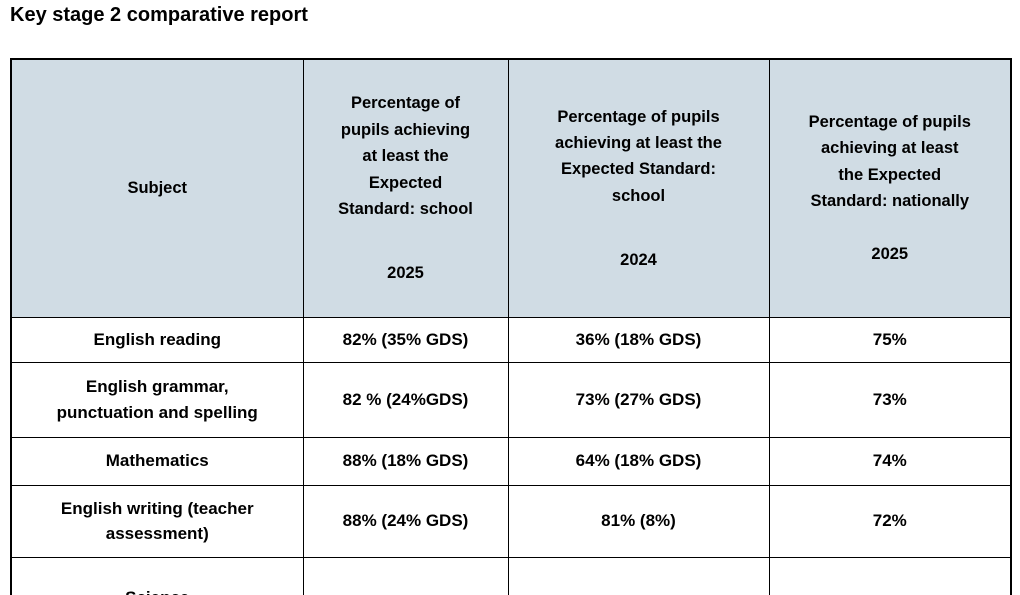 Image resolution: width=1020 pixels, height=595 pixels. I want to click on header-school-2025-year: 2025, so click(405, 272).